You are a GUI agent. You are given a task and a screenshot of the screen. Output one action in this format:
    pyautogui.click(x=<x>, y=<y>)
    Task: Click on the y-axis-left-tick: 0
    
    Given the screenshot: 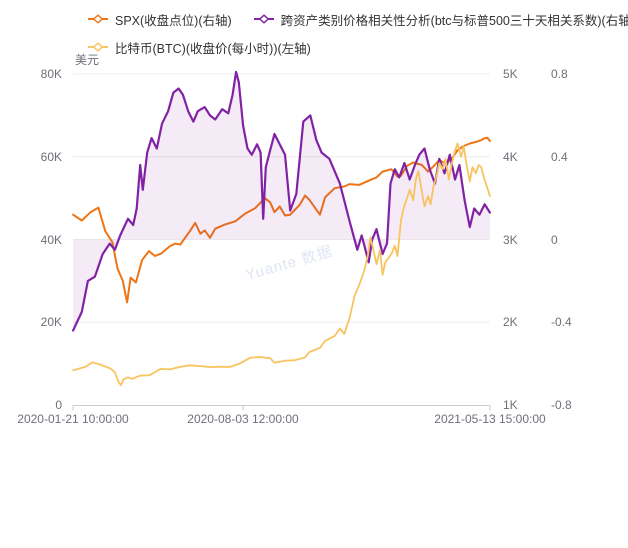 What is the action you would take?
    pyautogui.click(x=58, y=405)
    